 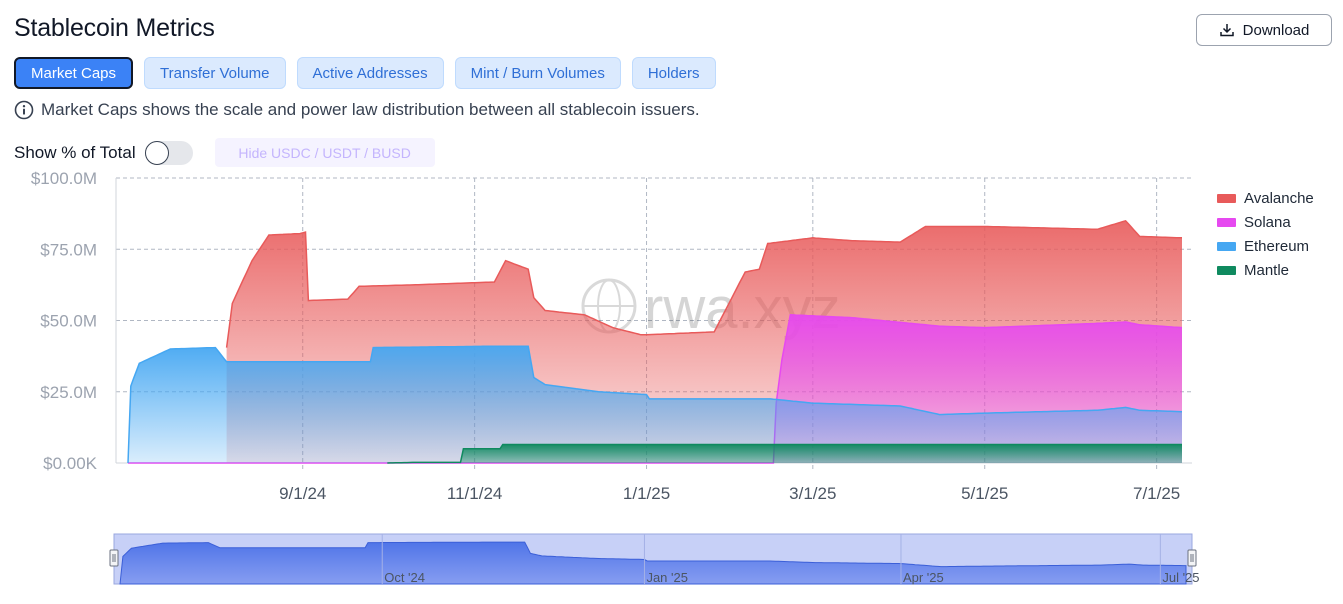 What do you see at coordinates (653, 563) in the screenshot?
I see `navigator-series` at bounding box center [653, 563].